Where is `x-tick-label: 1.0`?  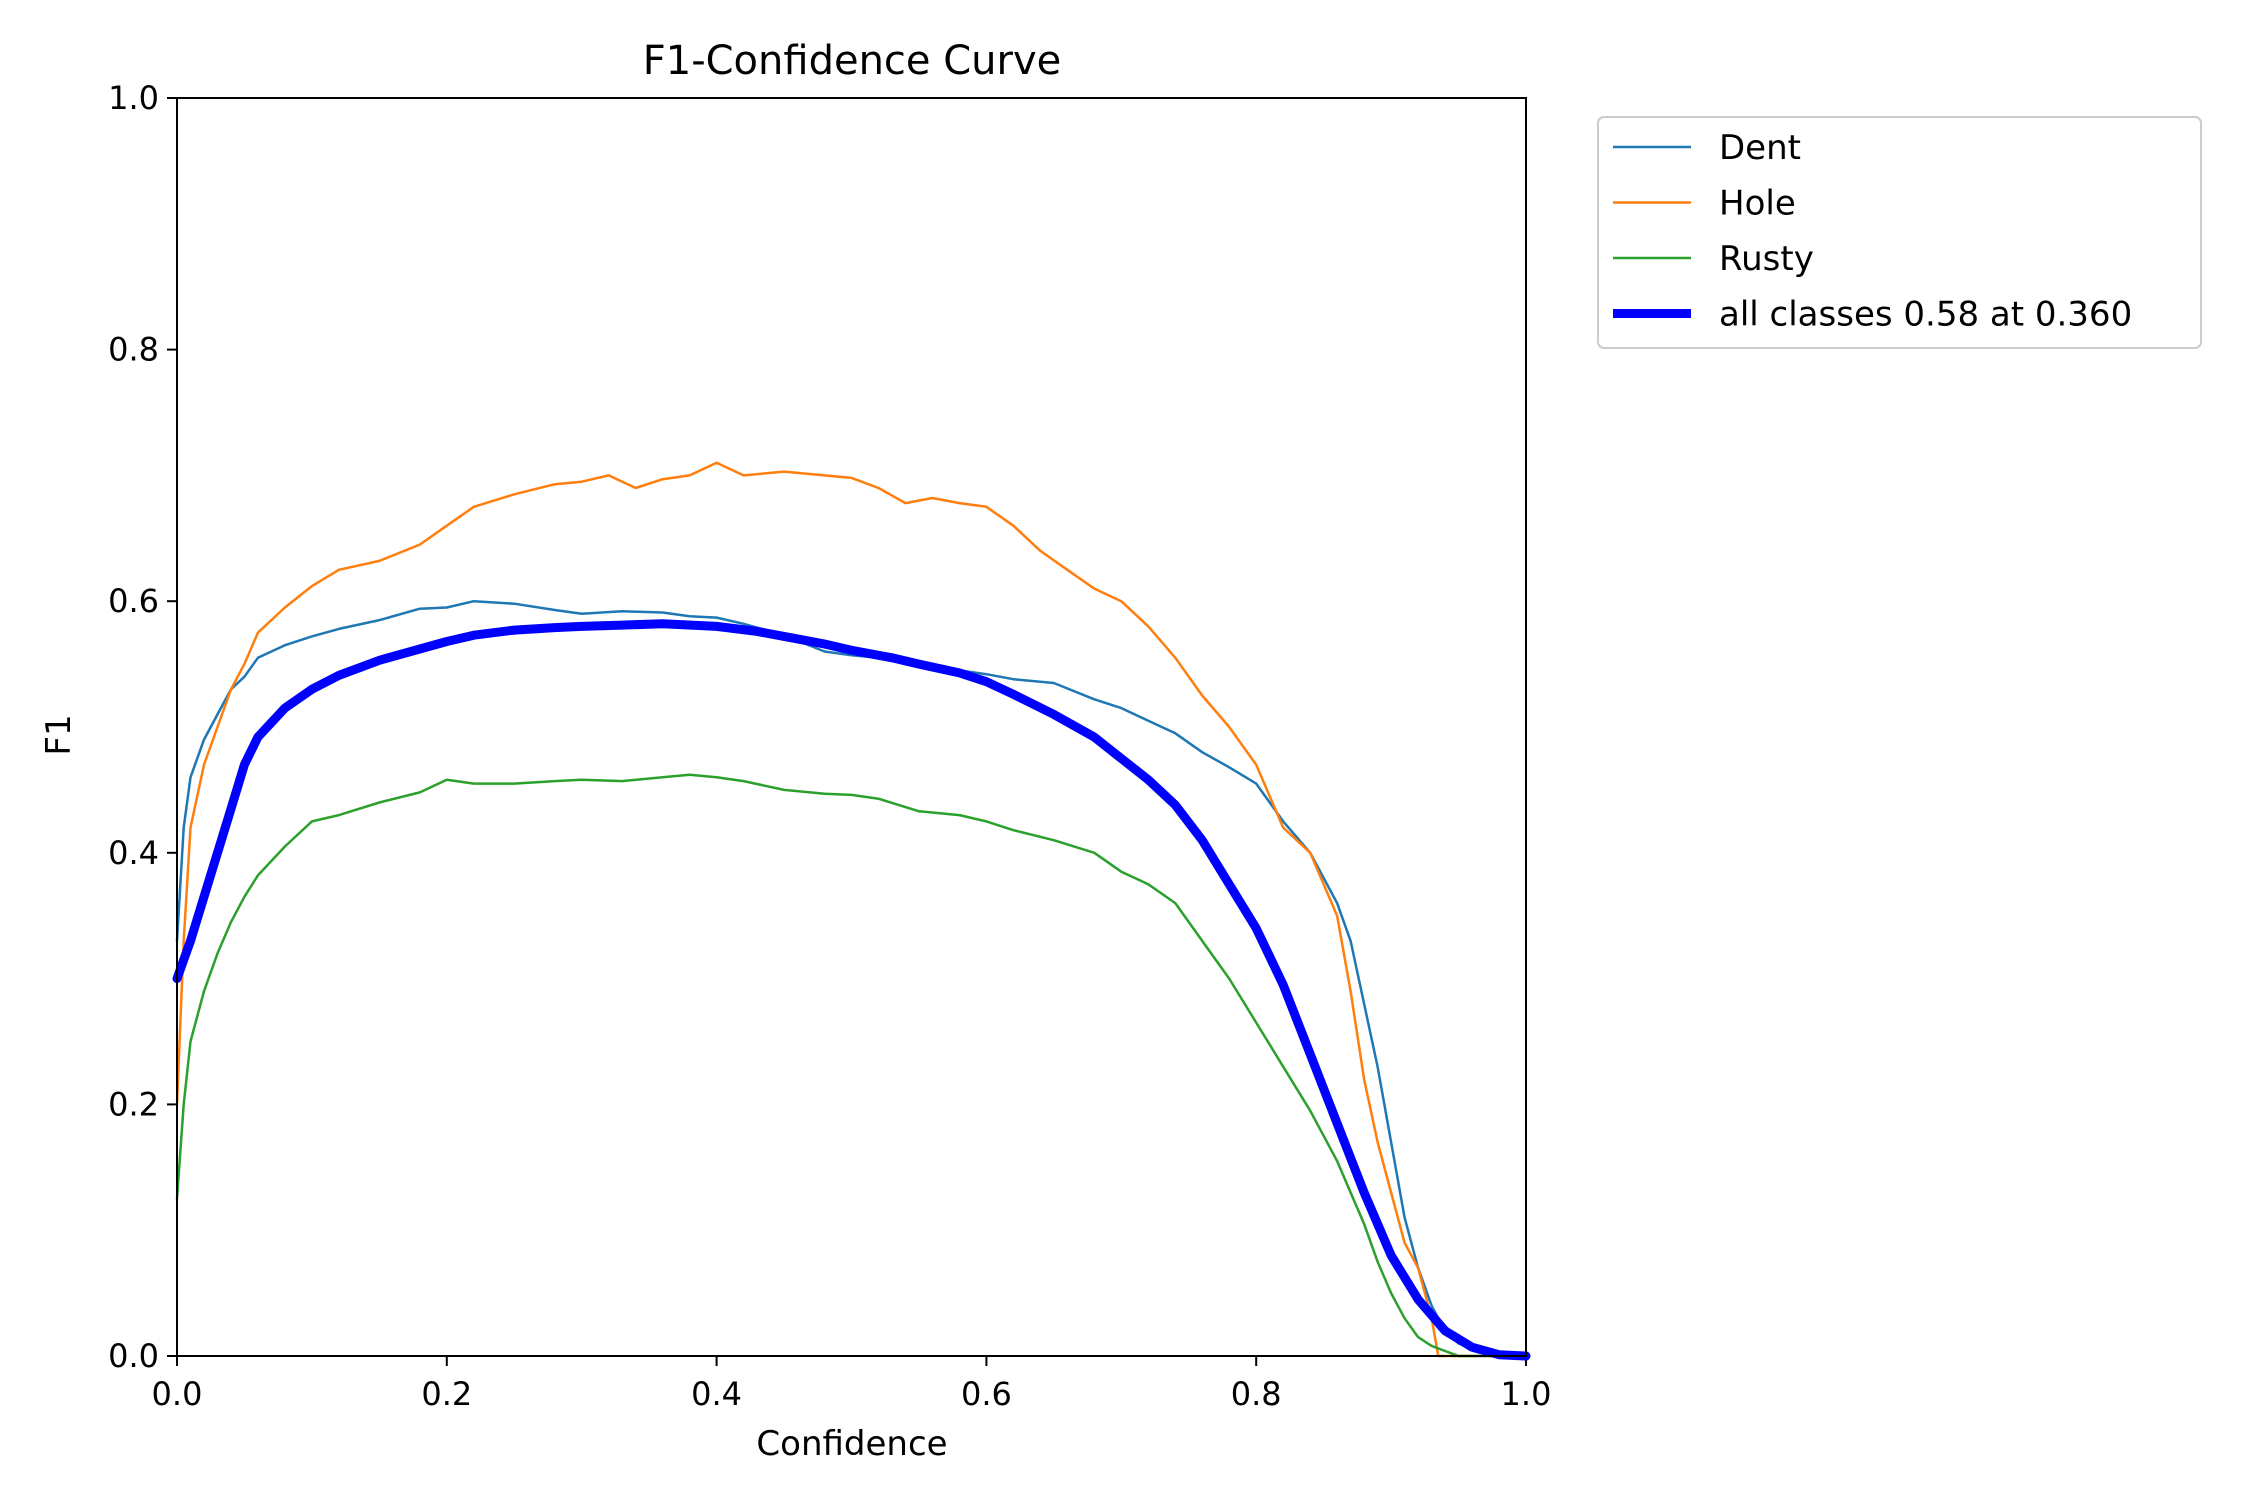
x-tick-label: 1.0 is located at coordinates (1526, 1394).